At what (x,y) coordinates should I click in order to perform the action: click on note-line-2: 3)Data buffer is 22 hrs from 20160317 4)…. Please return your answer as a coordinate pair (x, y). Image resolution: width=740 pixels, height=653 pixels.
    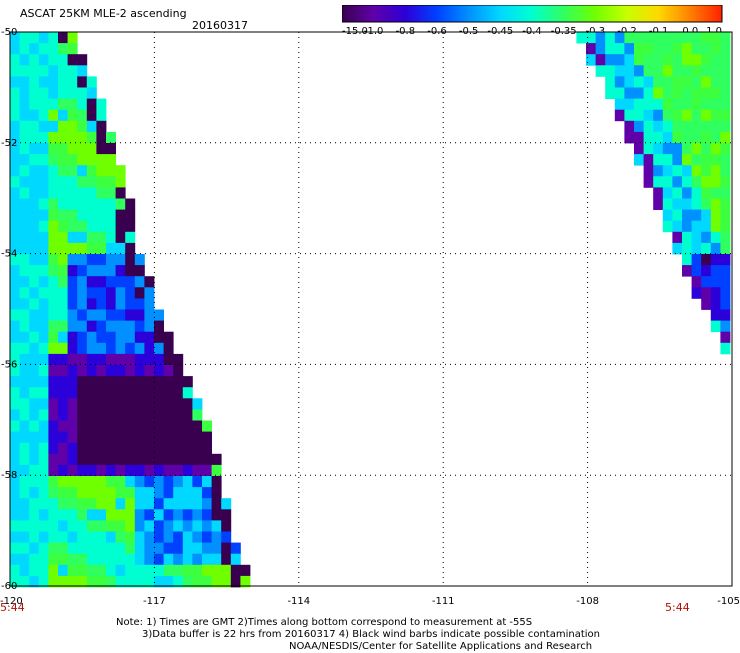
    Looking at the image, I should click on (371, 634).